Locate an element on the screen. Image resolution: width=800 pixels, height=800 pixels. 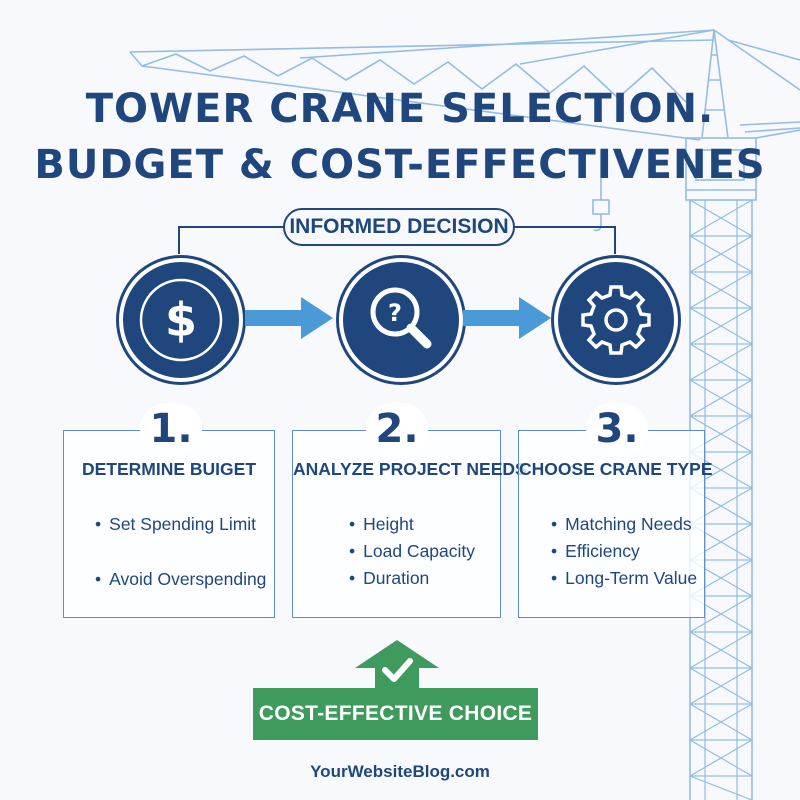
footer-website: YourWebsiteBlog.com is located at coordinates (400, 771).